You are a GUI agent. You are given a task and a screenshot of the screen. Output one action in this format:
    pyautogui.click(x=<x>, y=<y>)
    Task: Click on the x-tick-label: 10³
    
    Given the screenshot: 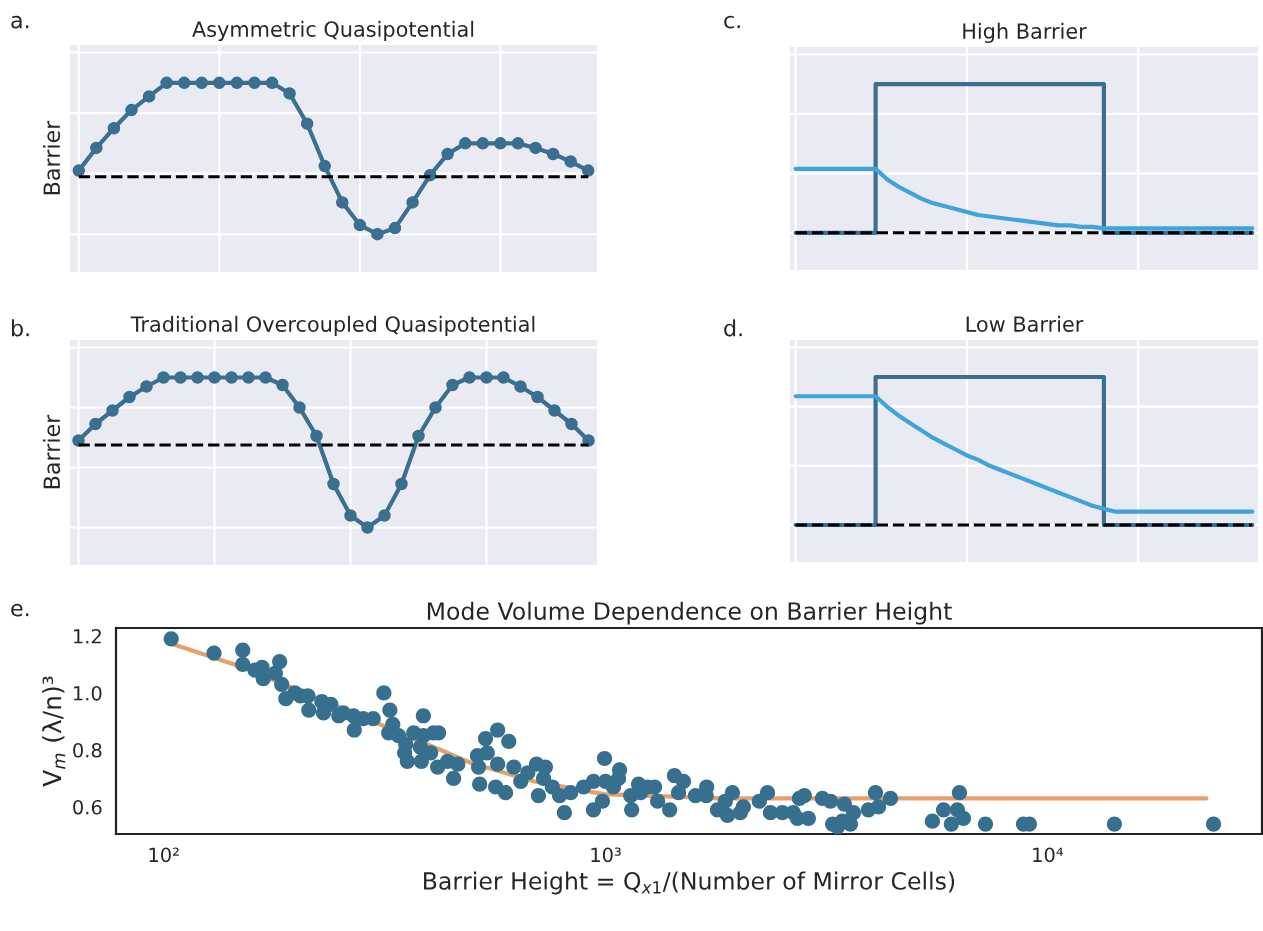 What is the action you would take?
    pyautogui.click(x=606, y=855)
    